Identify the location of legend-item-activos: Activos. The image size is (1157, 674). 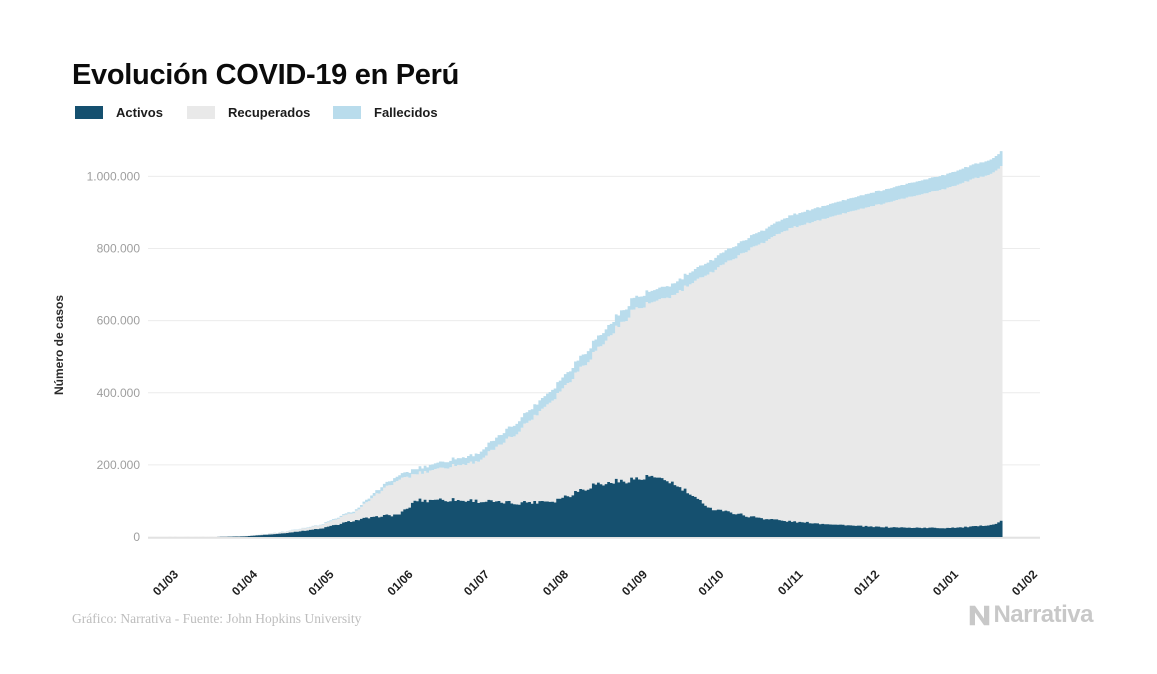
(119, 112).